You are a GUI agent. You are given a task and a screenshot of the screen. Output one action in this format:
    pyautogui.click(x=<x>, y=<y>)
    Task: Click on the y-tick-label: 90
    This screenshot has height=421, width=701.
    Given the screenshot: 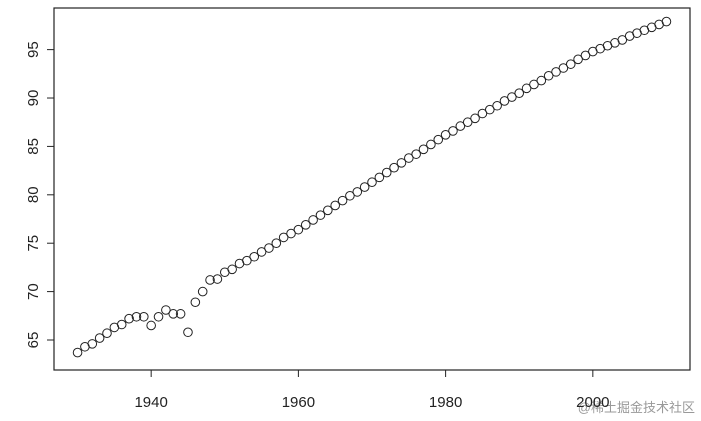 What is the action you would take?
    pyautogui.click(x=33, y=98)
    